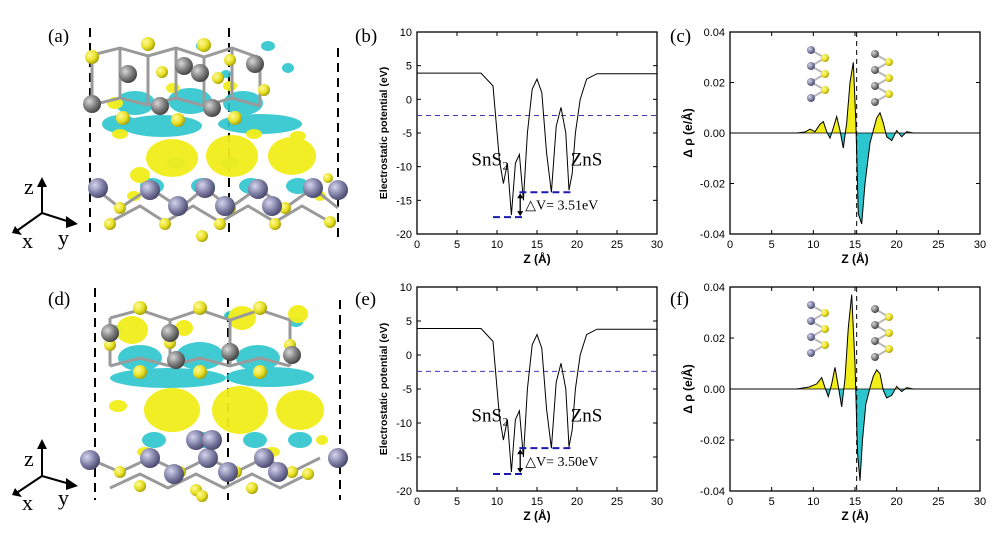 The image size is (1000, 542). Describe the element at coordinates (855, 97) in the screenshot. I see `accumulation-fill` at that location.